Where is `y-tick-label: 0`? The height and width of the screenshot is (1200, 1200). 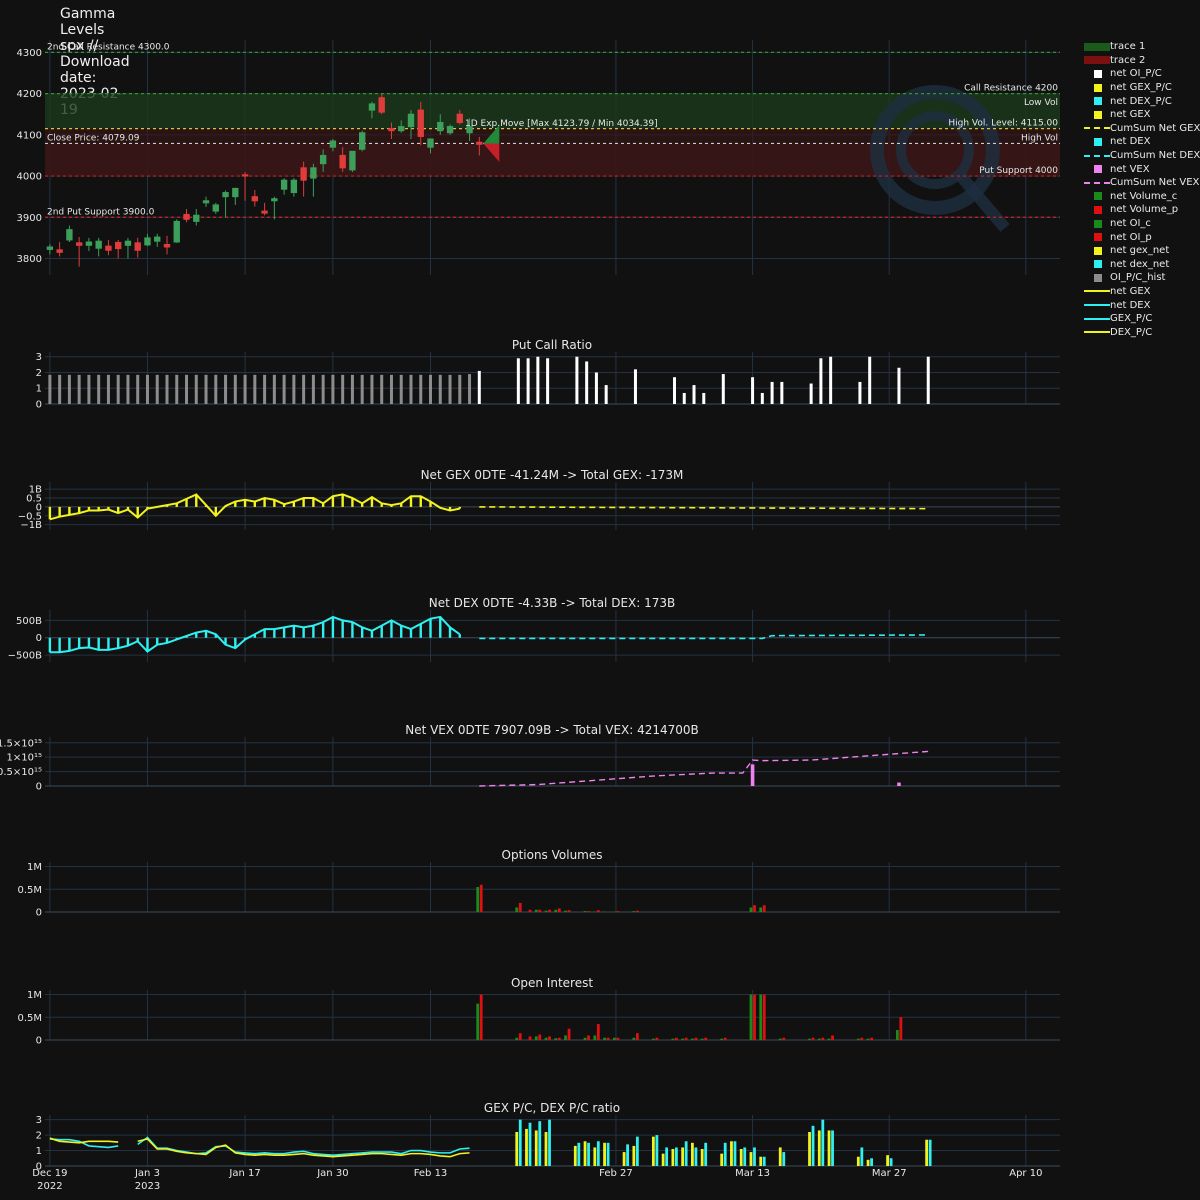 y-tick-label: 0 is located at coordinates (39, 638).